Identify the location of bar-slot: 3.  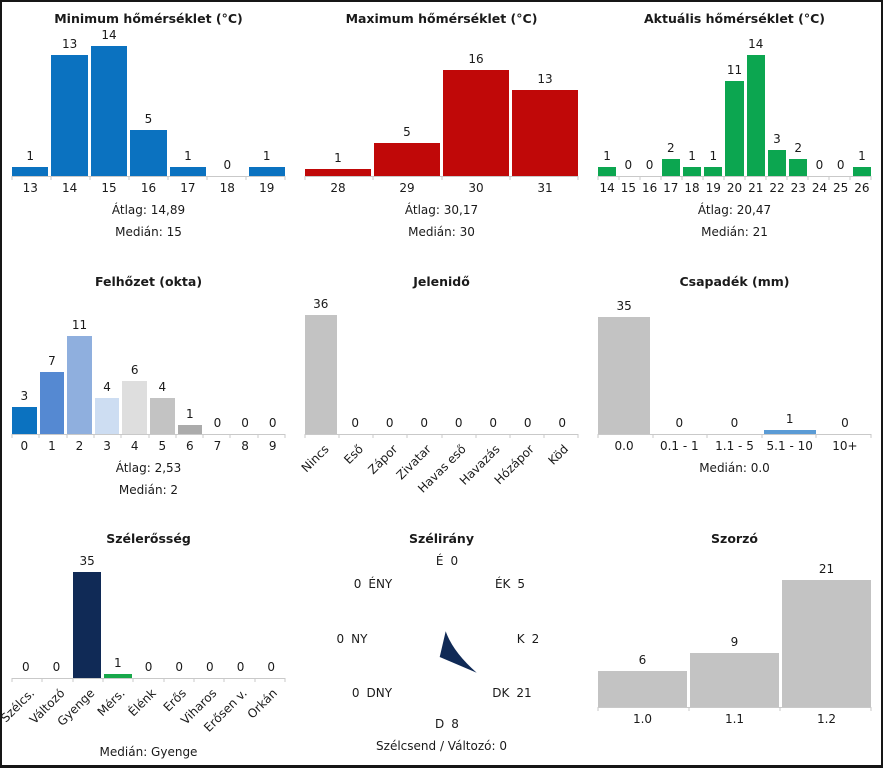
(777, 102).